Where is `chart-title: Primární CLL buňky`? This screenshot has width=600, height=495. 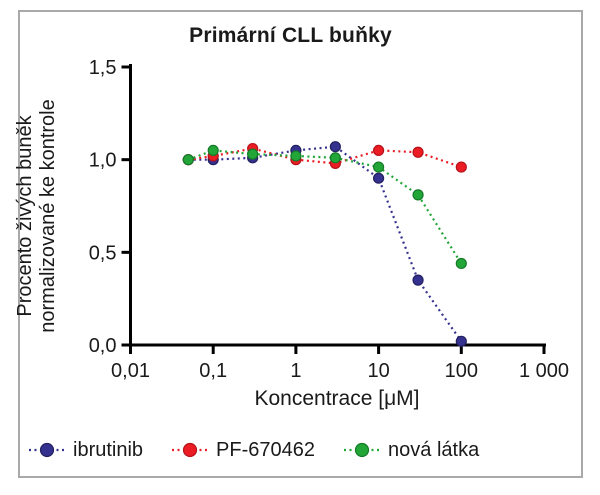 chart-title: Primární CLL buňky is located at coordinates (290, 35).